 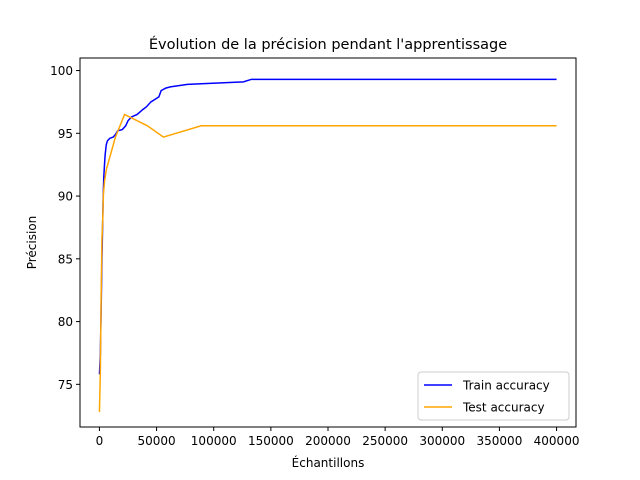 I want to click on x-tick-label: 350000, so click(x=500, y=441).